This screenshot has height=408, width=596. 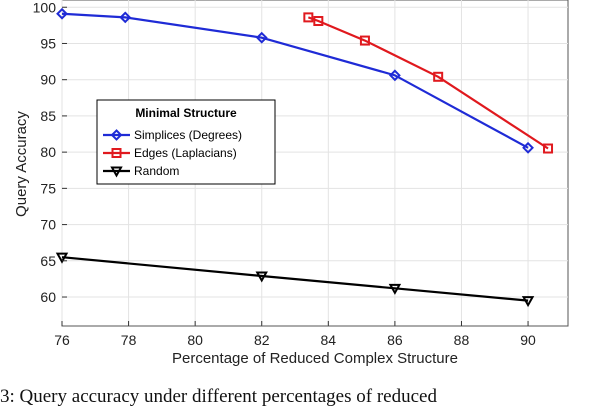 What do you see at coordinates (62, 340) in the screenshot?
I see `x-tick-label: 76` at bounding box center [62, 340].